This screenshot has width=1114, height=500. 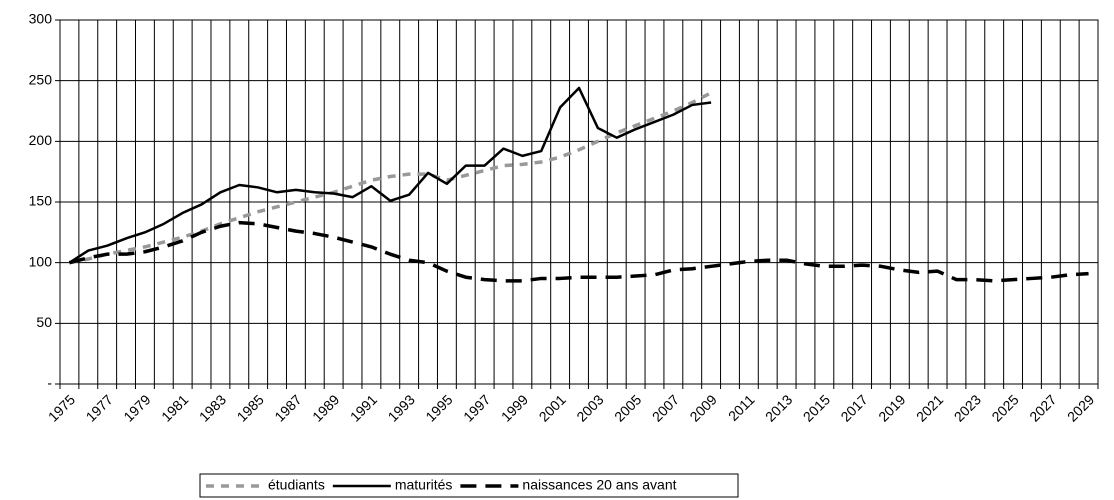 What do you see at coordinates (476, 407) in the screenshot?
I see `x-tick-label: 1997` at bounding box center [476, 407].